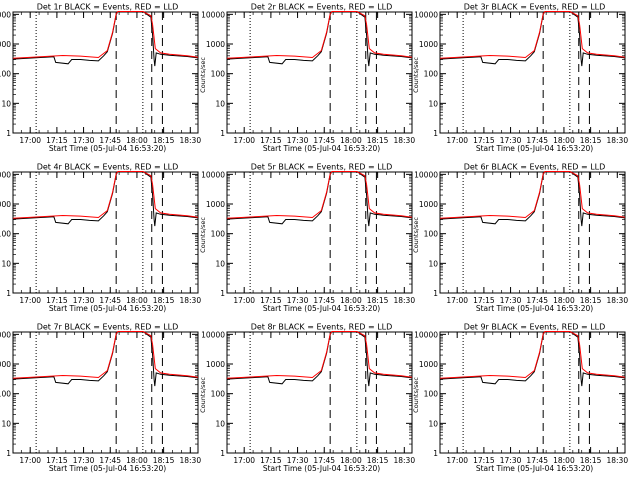 The height and width of the screenshot is (480, 640). Describe the element at coordinates (108, 7) in the screenshot. I see `panel-title: Det 1r BLACK = Events, RED = LLD` at that location.